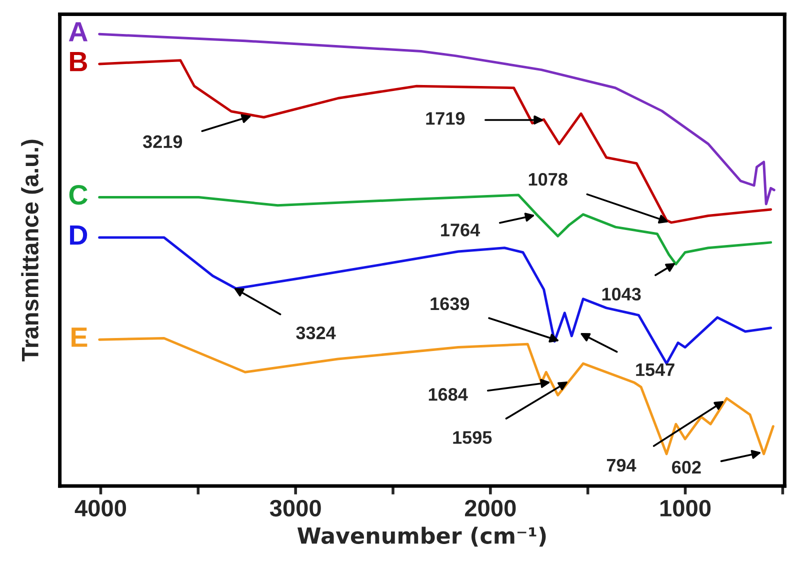 The image size is (787, 581). Describe the element at coordinates (621, 294) in the screenshot. I see `annotation: 1043` at that location.